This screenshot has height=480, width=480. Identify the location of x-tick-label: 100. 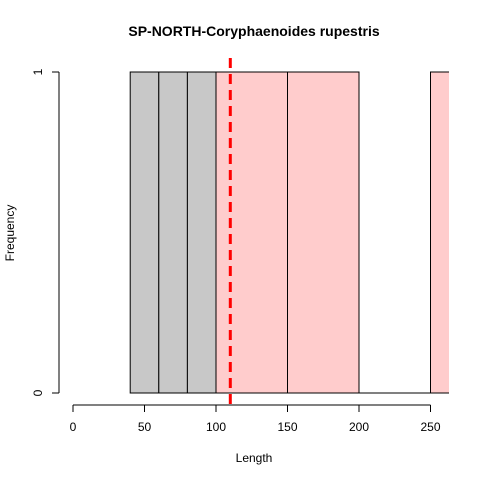
(216, 427).